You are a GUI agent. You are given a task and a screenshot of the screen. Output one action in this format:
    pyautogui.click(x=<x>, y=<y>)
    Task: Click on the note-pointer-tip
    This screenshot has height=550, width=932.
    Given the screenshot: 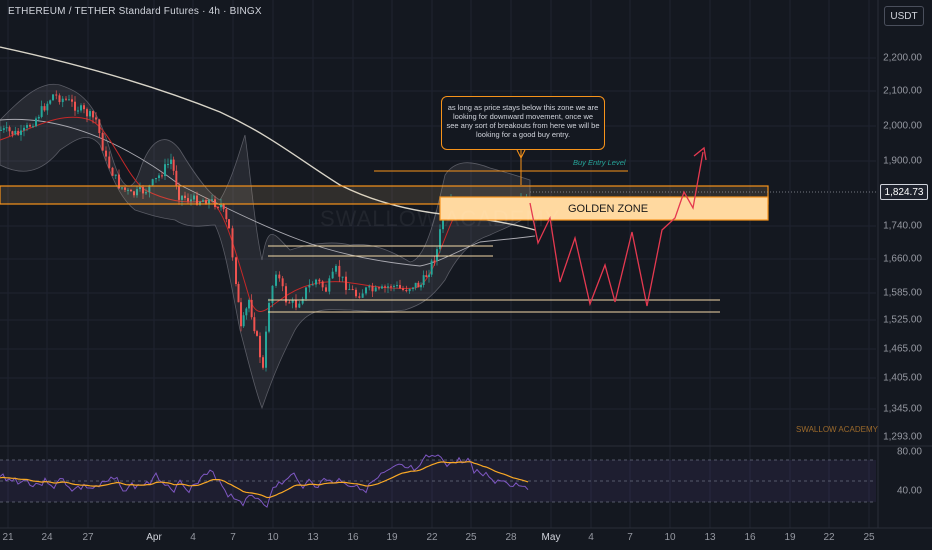 What is the action you would take?
    pyautogui.click(x=521, y=154)
    